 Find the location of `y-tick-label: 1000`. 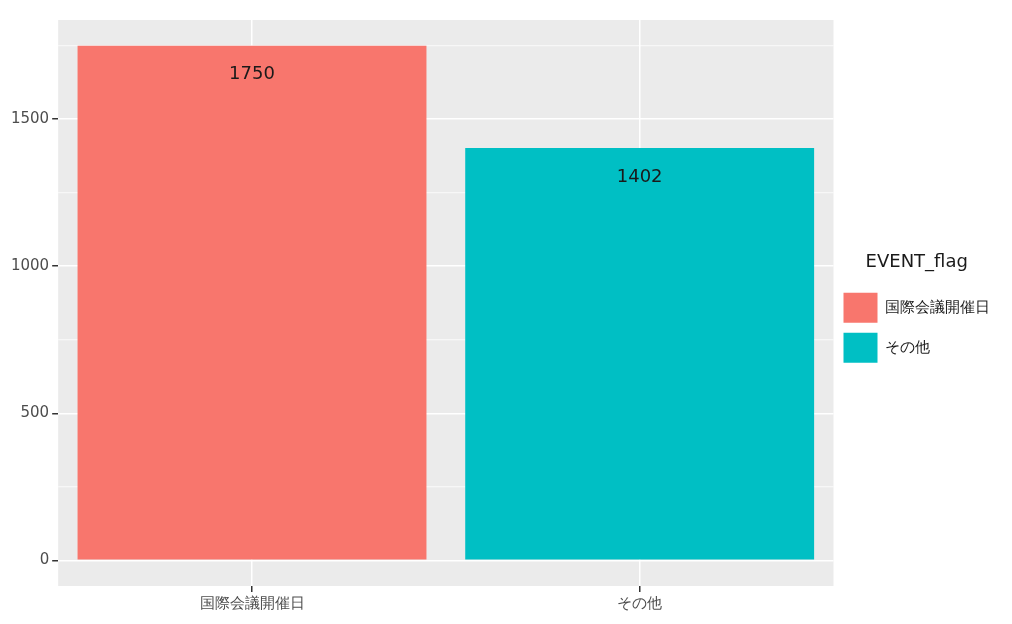

y-tick-label: 1000 is located at coordinates (30, 265).